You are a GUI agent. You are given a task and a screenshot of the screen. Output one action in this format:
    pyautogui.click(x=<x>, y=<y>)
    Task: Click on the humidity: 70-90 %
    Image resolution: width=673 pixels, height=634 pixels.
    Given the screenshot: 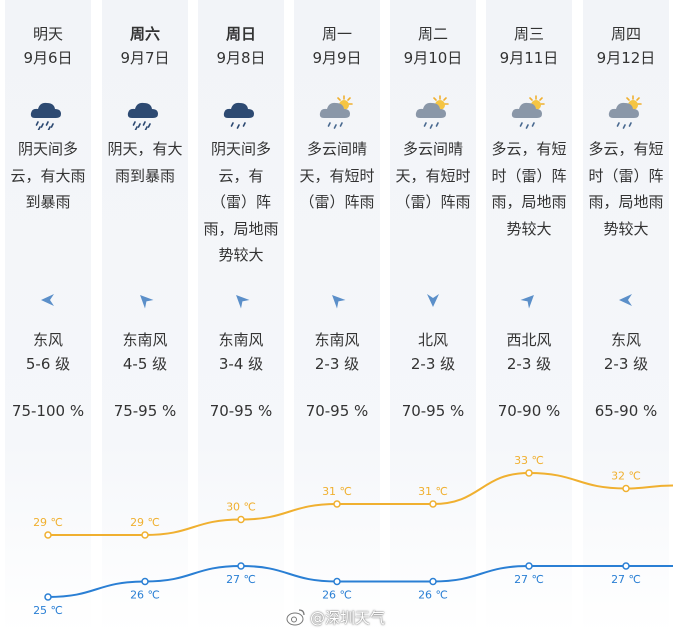 What is the action you would take?
    pyautogui.click(x=529, y=411)
    